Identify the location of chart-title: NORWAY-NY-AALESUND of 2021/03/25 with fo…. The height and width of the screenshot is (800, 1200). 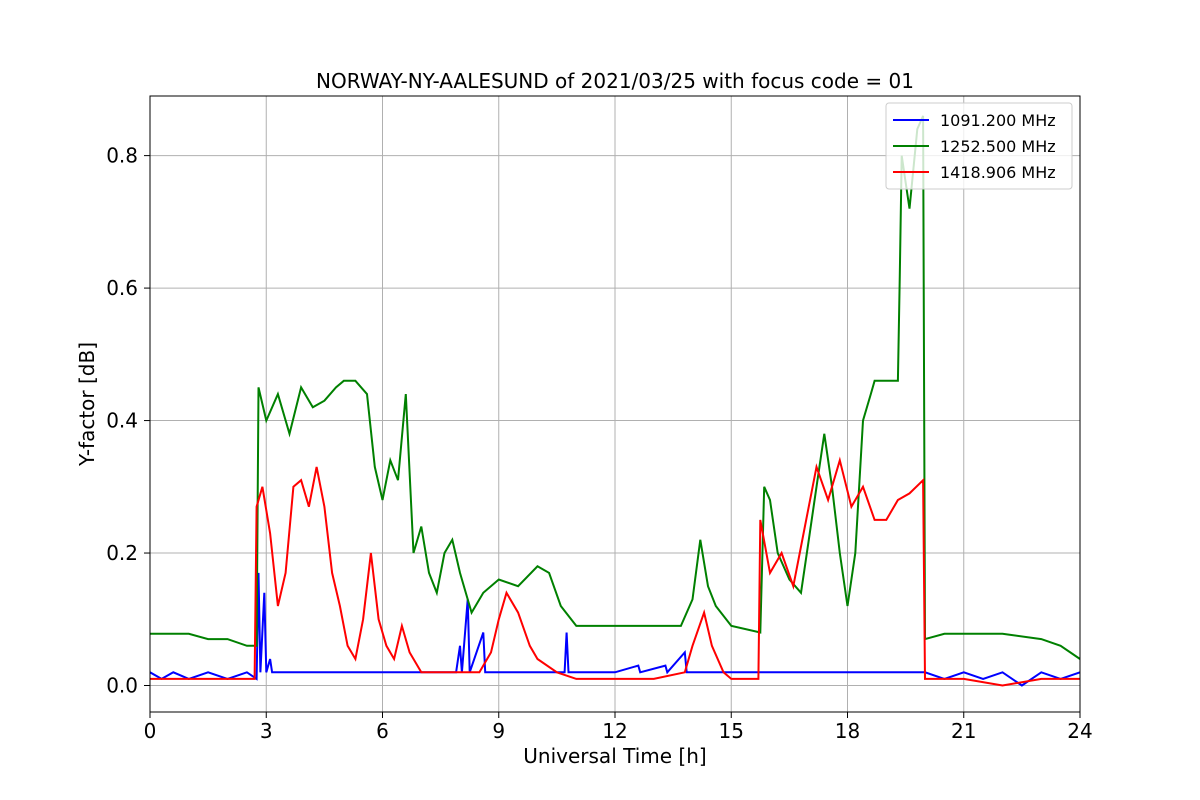
(615, 81).